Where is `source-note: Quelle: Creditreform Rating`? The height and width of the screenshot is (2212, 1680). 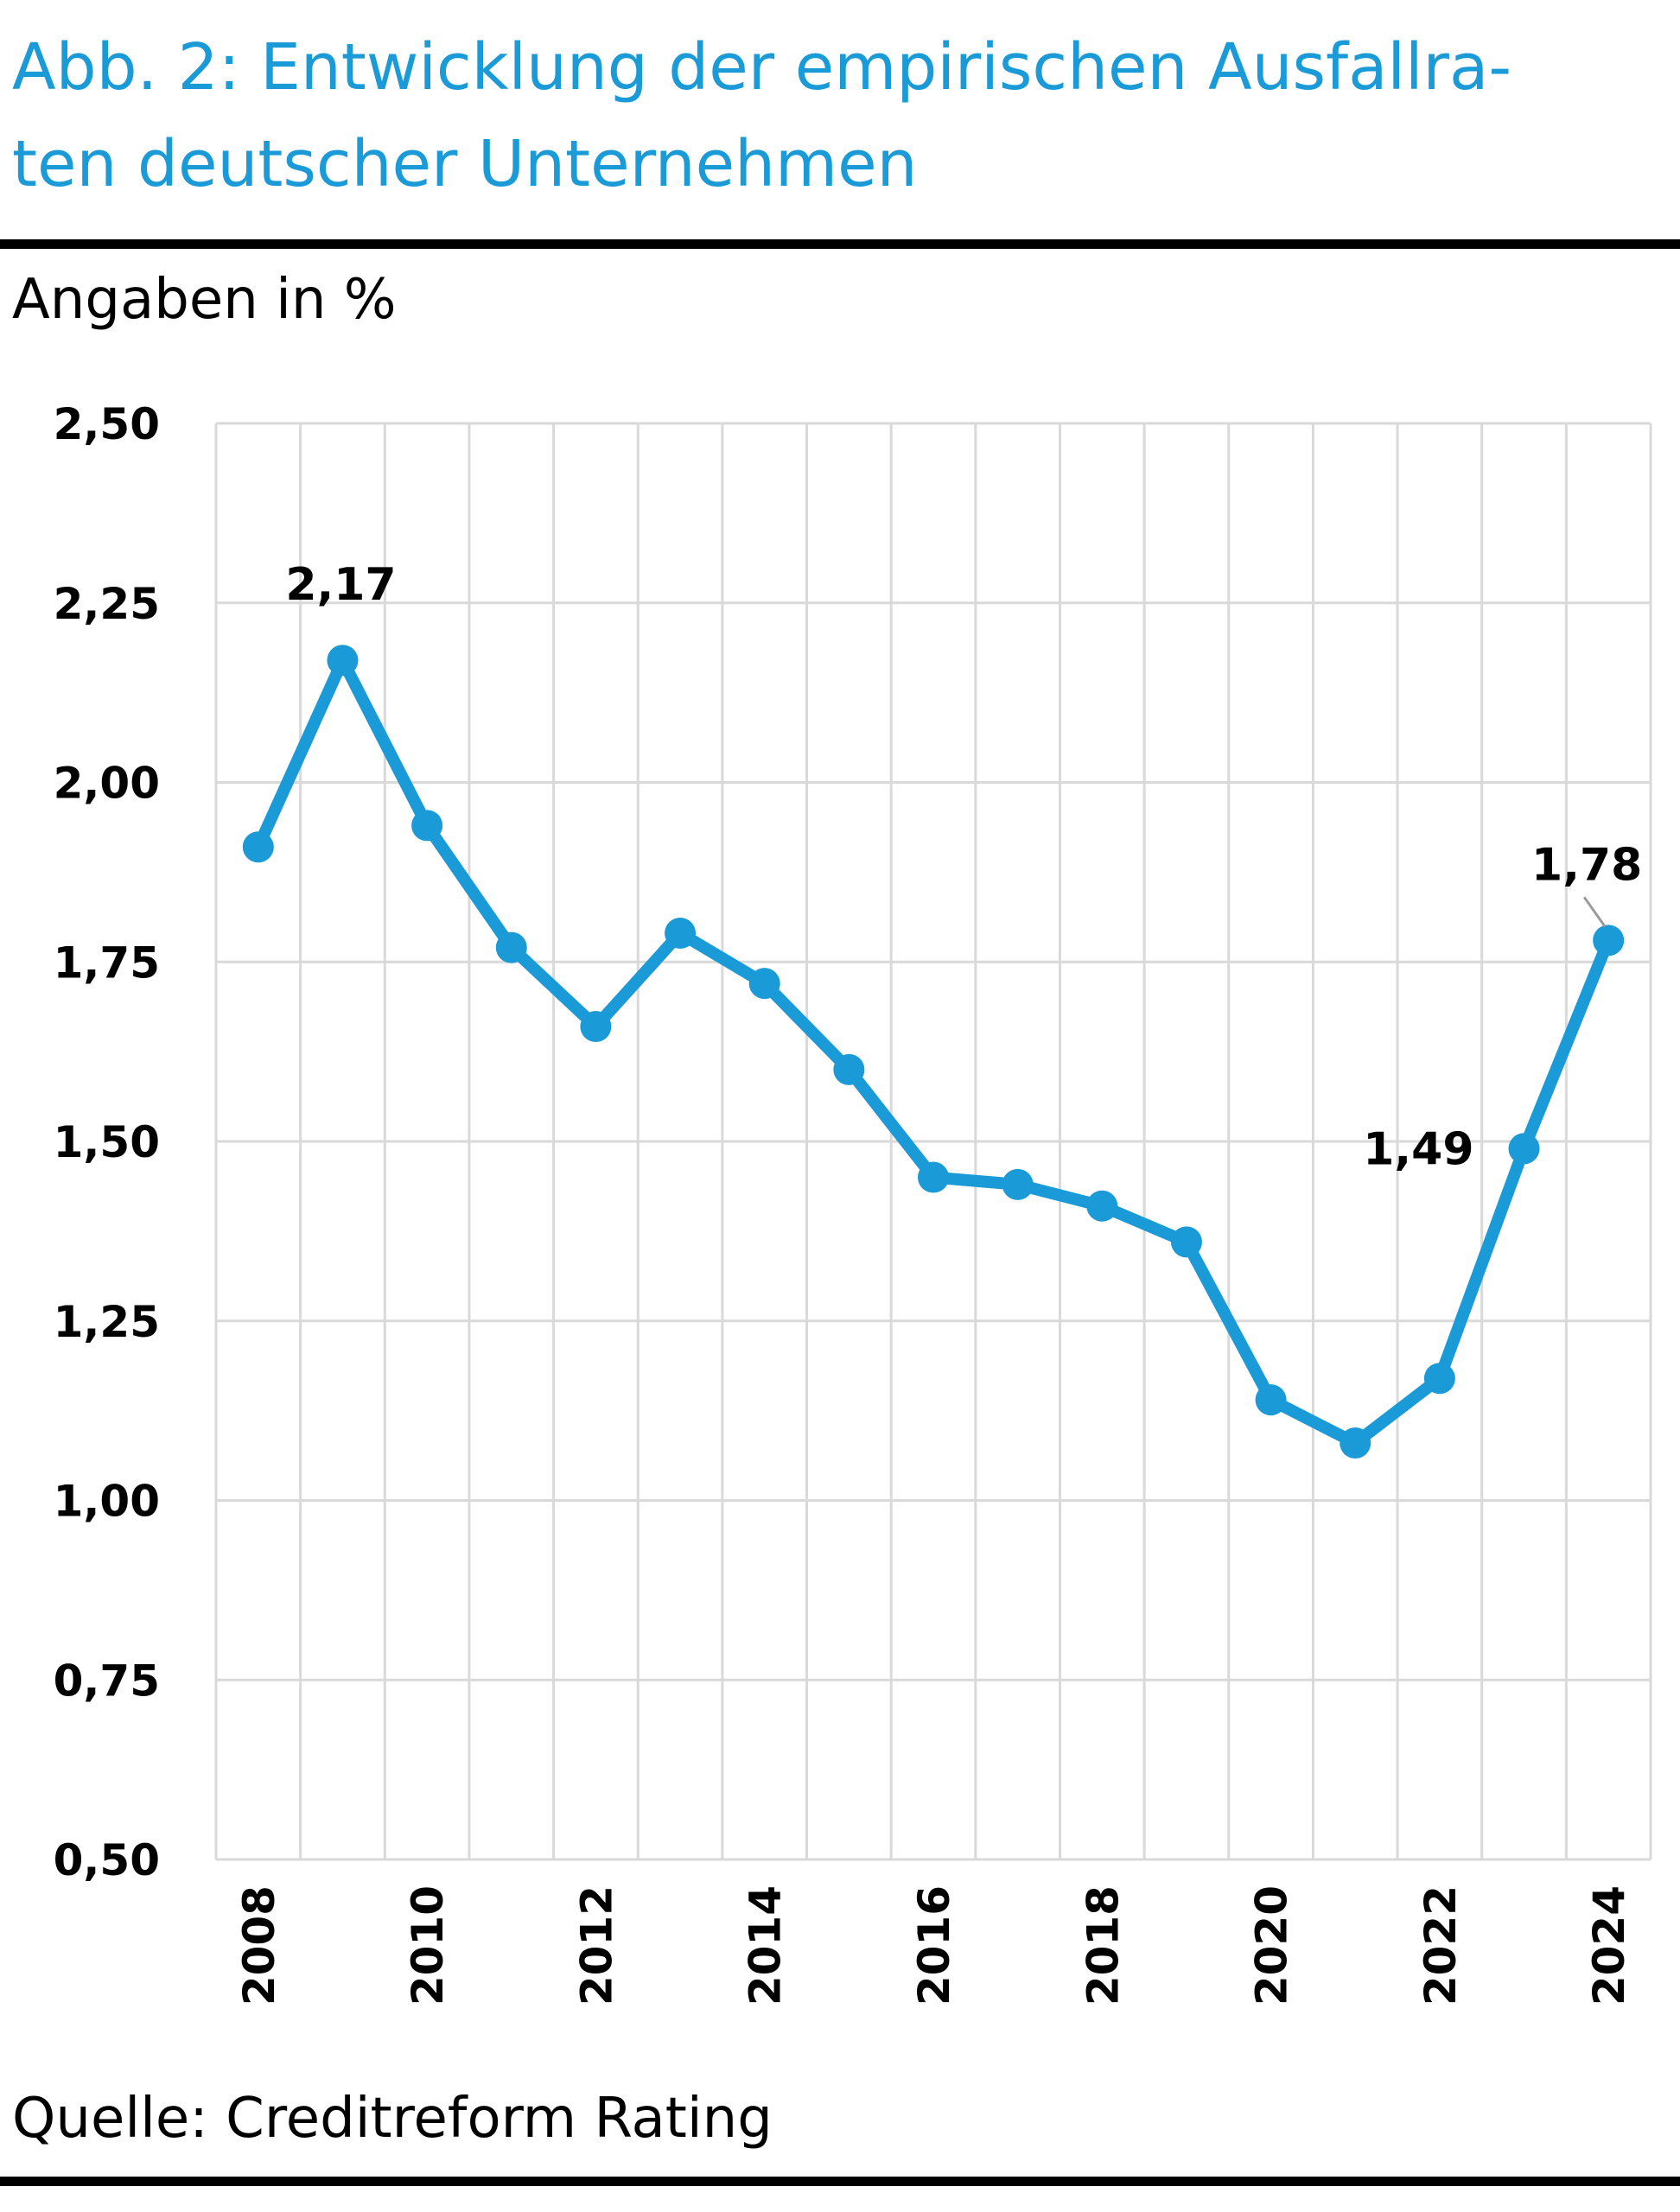 source-note: Quelle: Creditreform Rating is located at coordinates (392, 2119).